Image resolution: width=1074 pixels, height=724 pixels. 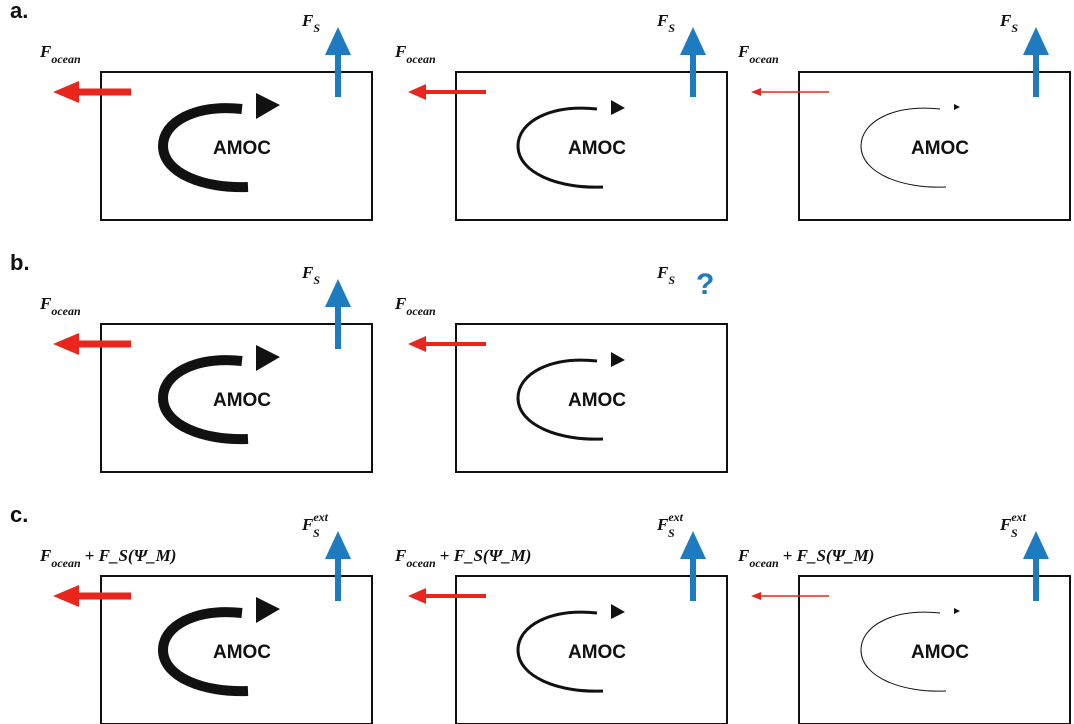 I want to click on ocean-box-1: AMOC Focean + F_S(Ψ_M) Fext S, so click(x=206, y=617).